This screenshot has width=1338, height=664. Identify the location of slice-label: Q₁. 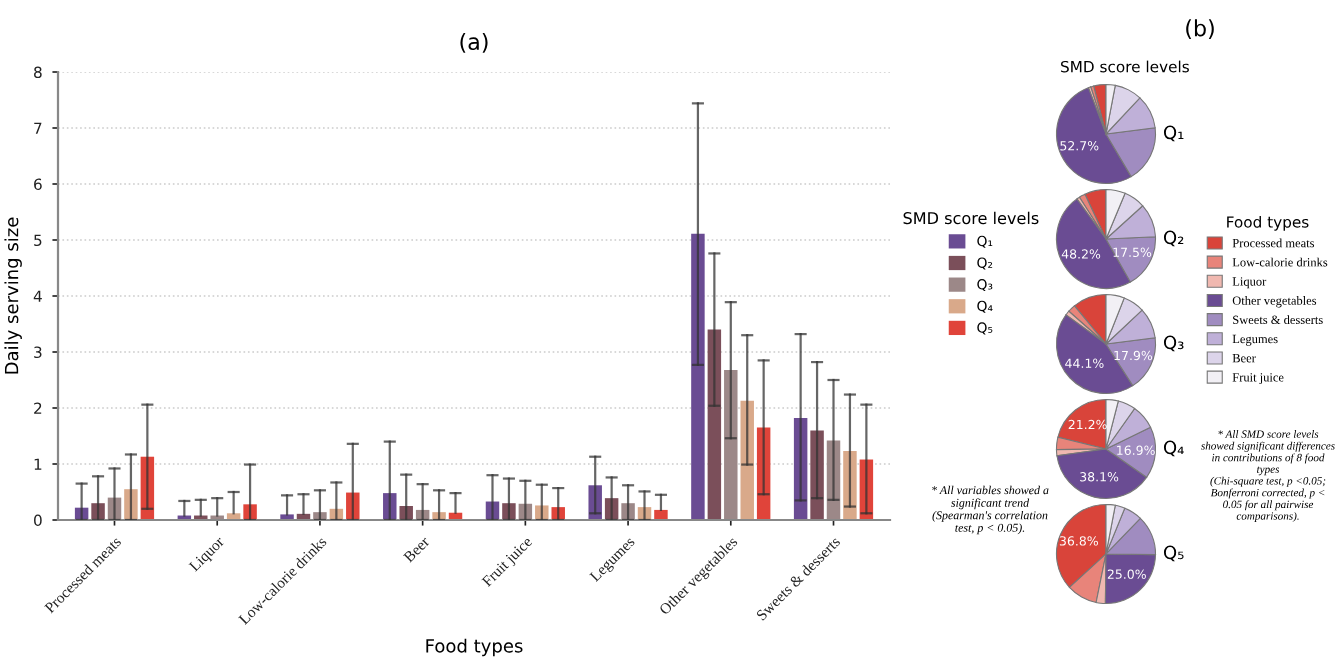
(1173, 133).